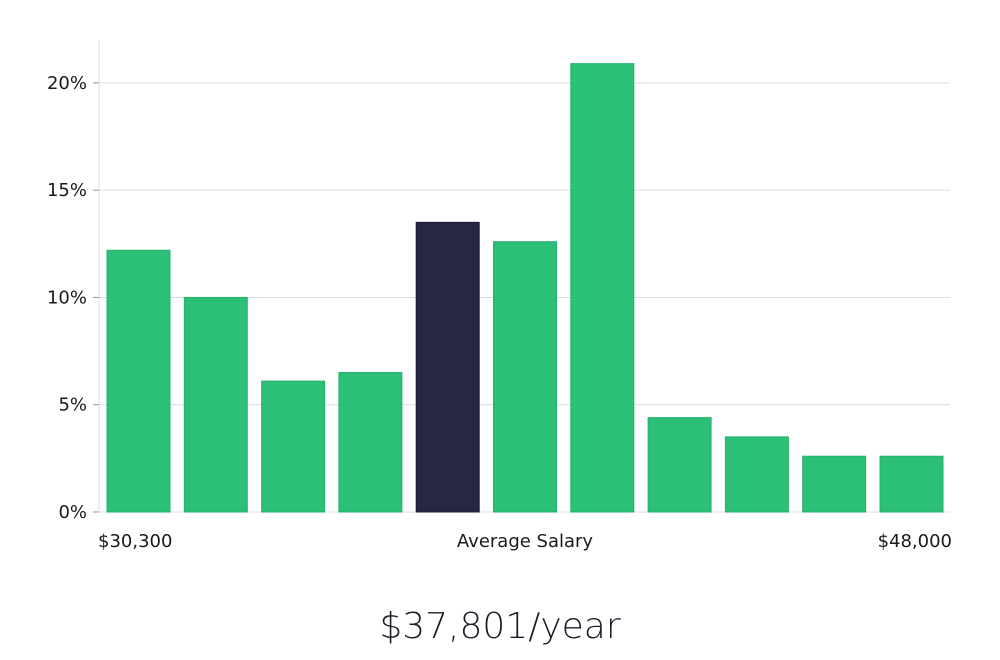 The image size is (1000, 660). Describe the element at coordinates (135, 541) in the screenshot. I see `x-min-label: $30,300` at that location.